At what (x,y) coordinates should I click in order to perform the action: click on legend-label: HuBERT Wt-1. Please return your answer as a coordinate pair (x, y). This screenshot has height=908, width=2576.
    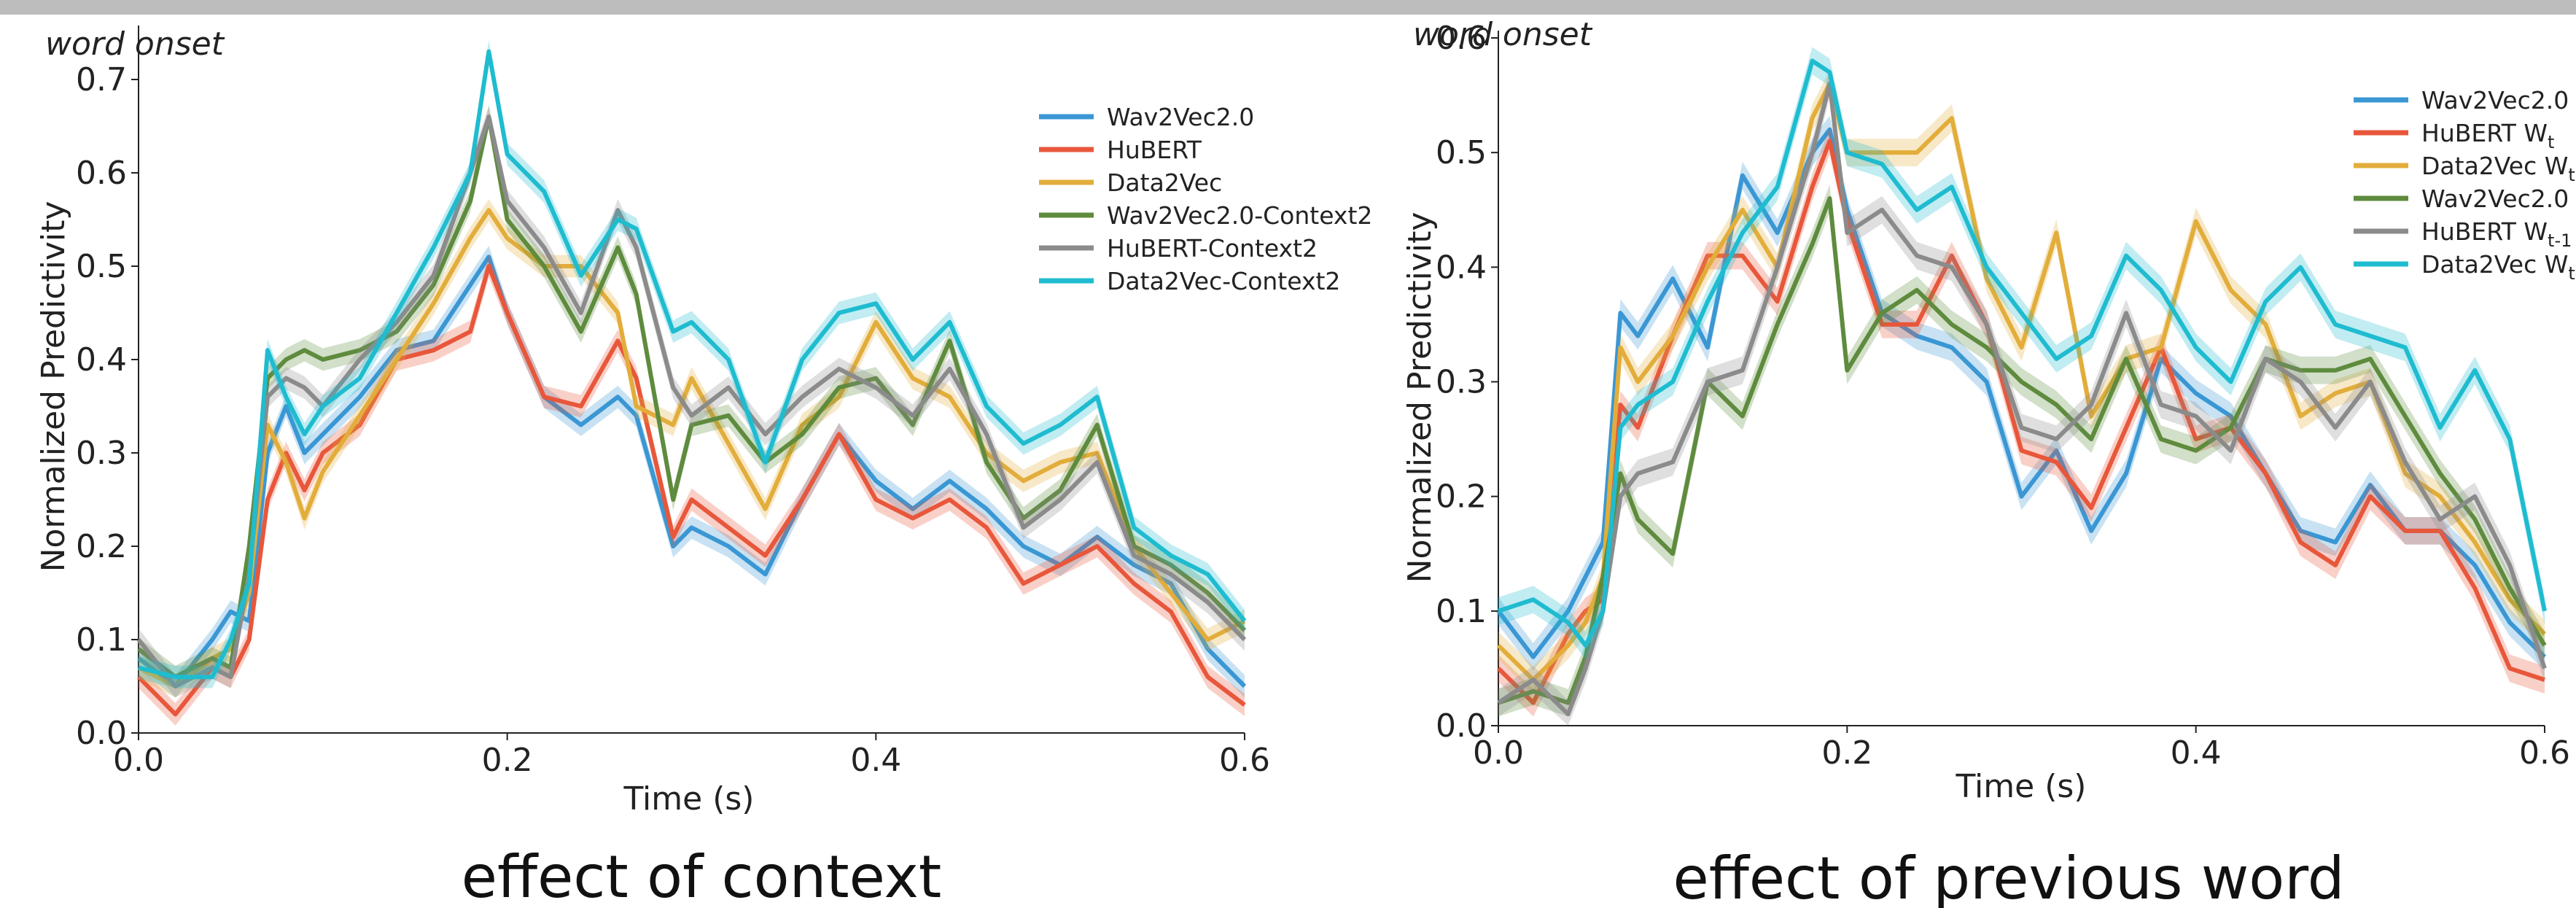
    Looking at the image, I should click on (2496, 234).